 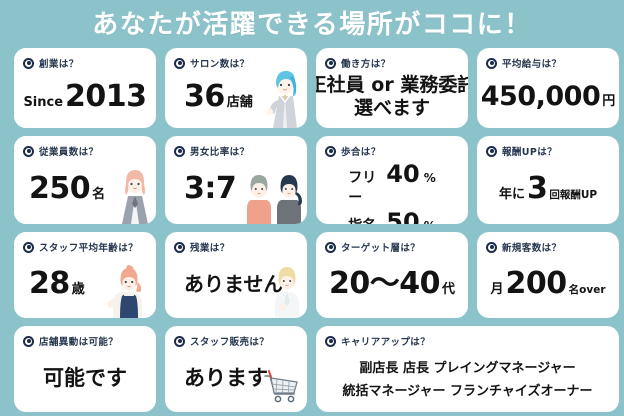 I want to click on card-value-area: 250 名, so click(x=85, y=189).